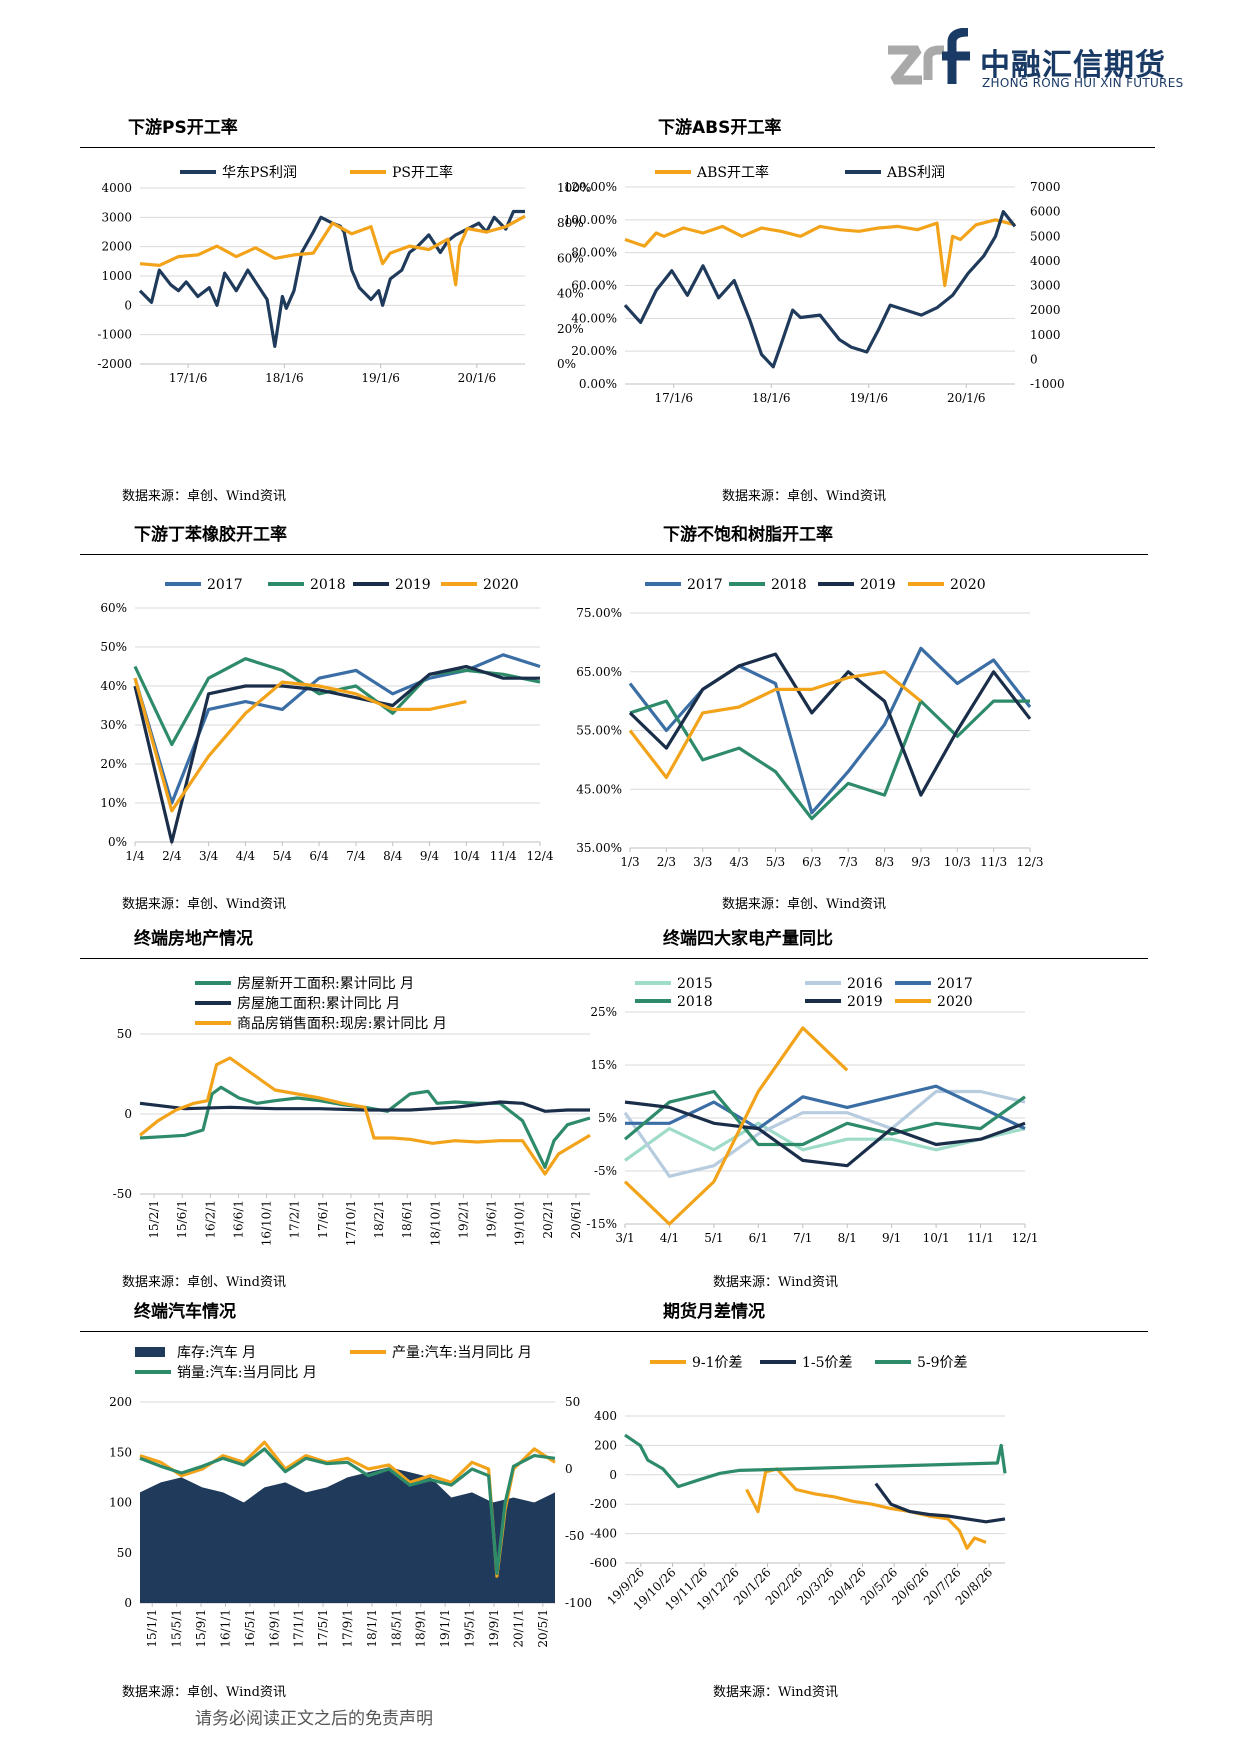  What do you see at coordinates (177, 1628) in the screenshot?
I see `x-tick-label: 15/5/1` at bounding box center [177, 1628].